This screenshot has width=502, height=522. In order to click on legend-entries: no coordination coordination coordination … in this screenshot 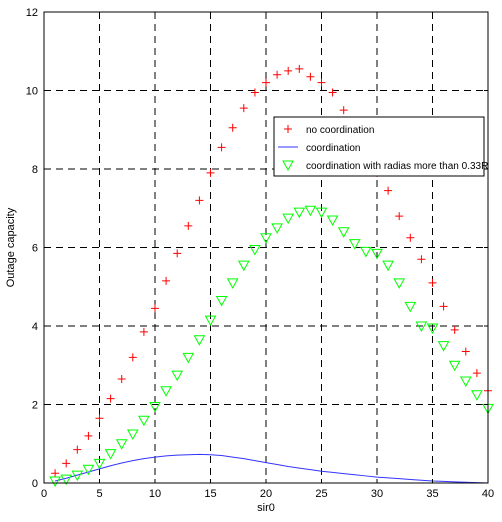, I will do `click(383, 148)`.